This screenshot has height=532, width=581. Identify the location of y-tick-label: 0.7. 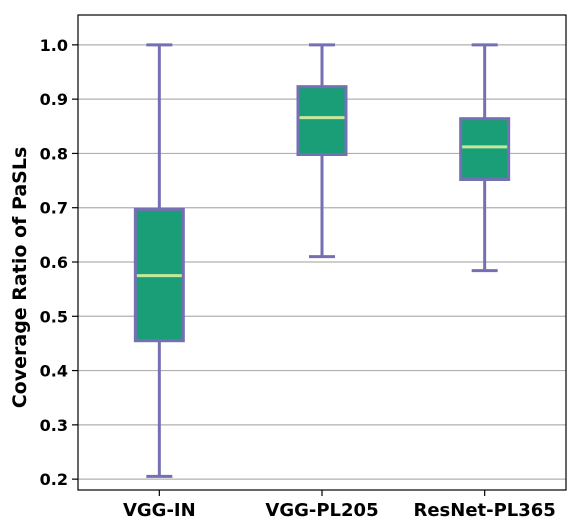
(54, 208).